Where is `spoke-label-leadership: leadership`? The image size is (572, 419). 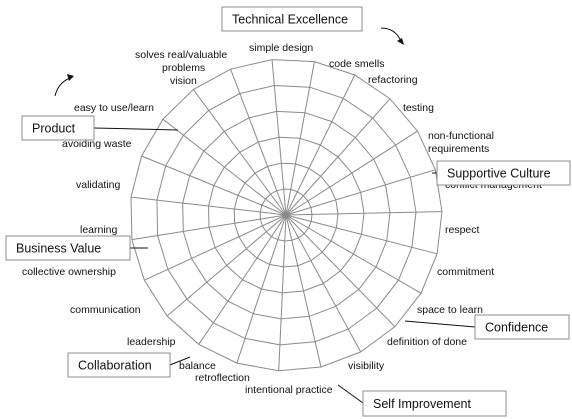
spoke-label-leadership: leadership is located at coordinates (151, 342).